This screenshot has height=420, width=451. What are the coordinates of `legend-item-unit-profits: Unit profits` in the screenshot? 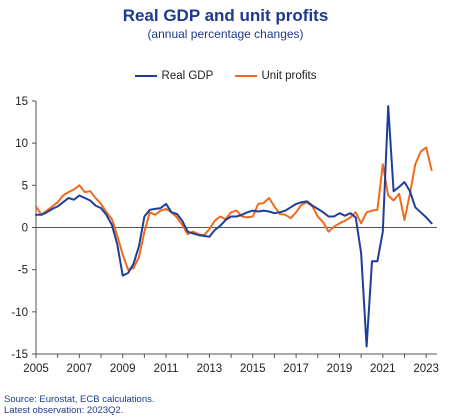 It's located at (275, 76).